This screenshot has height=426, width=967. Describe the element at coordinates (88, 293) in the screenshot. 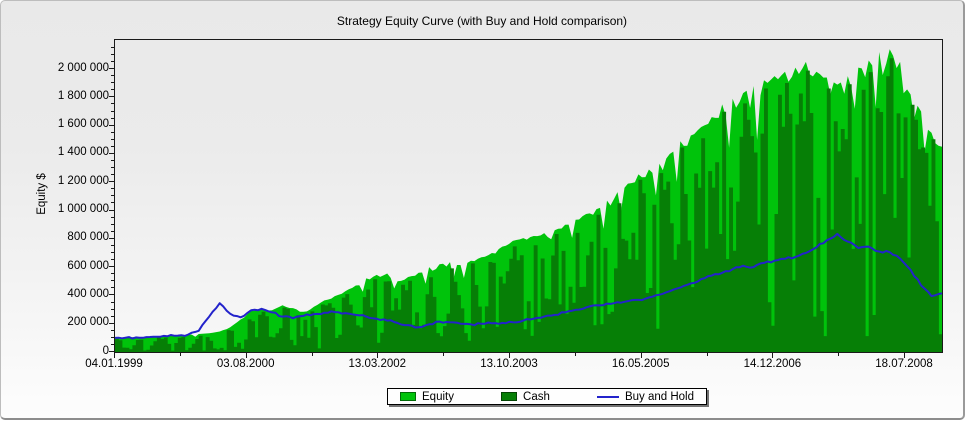

I see `y-tick-label: 400 000` at that location.